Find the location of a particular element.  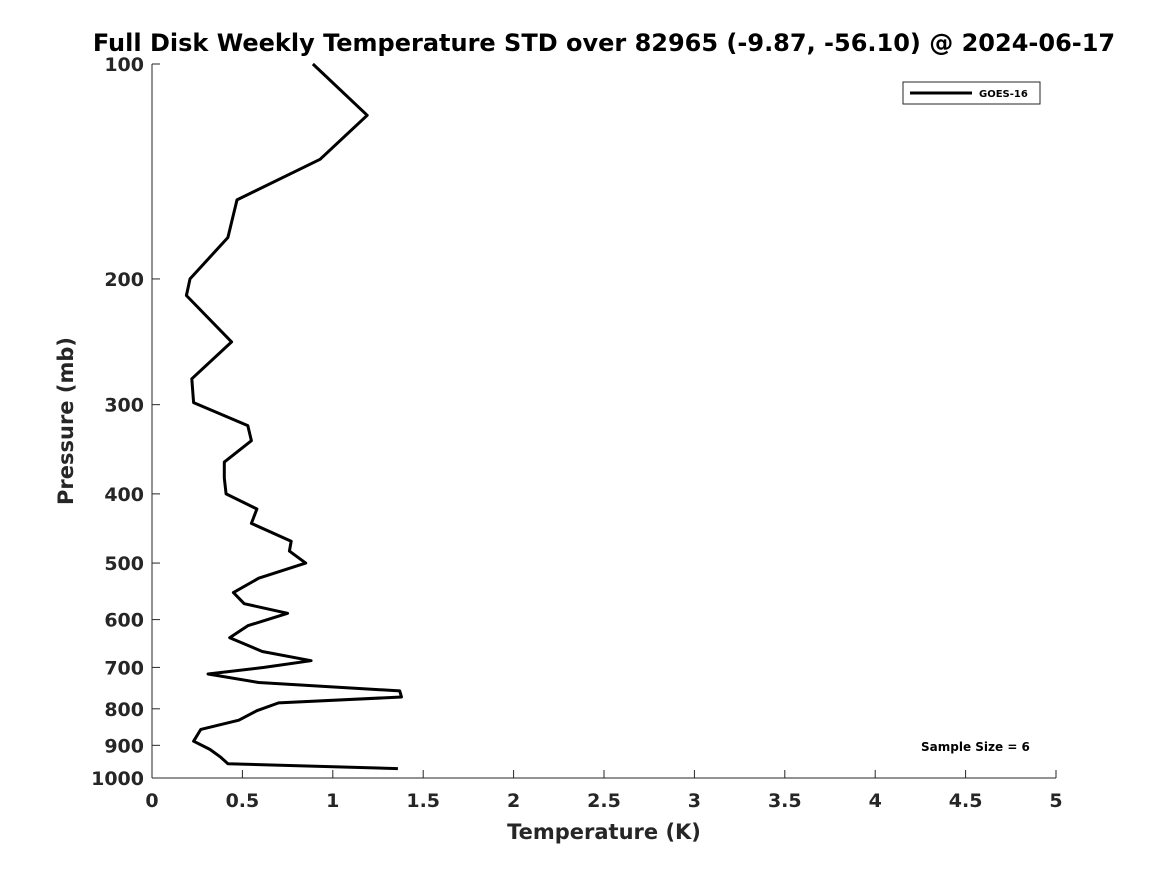

y-tick-label: 100 is located at coordinates (124, 65).